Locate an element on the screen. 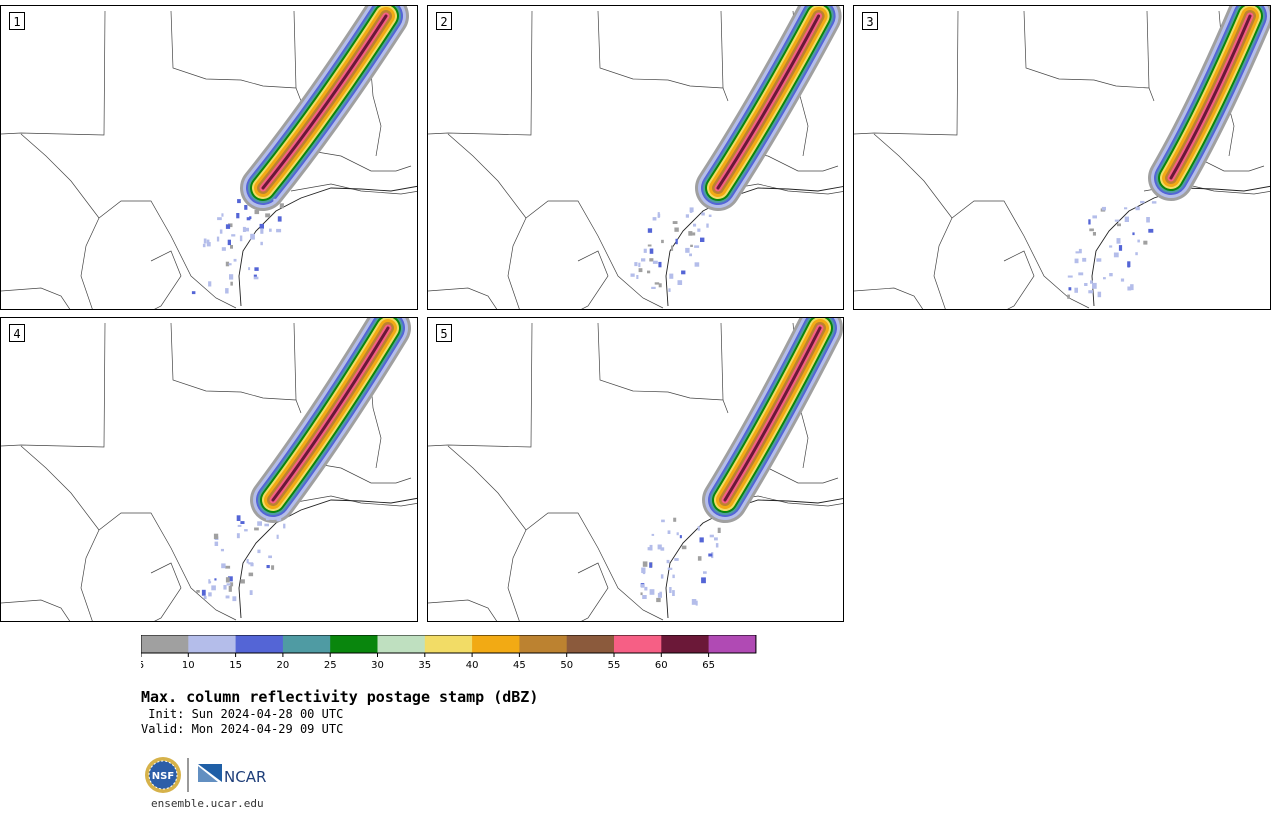  nsf-logo: NSF is located at coordinates (163, 775).